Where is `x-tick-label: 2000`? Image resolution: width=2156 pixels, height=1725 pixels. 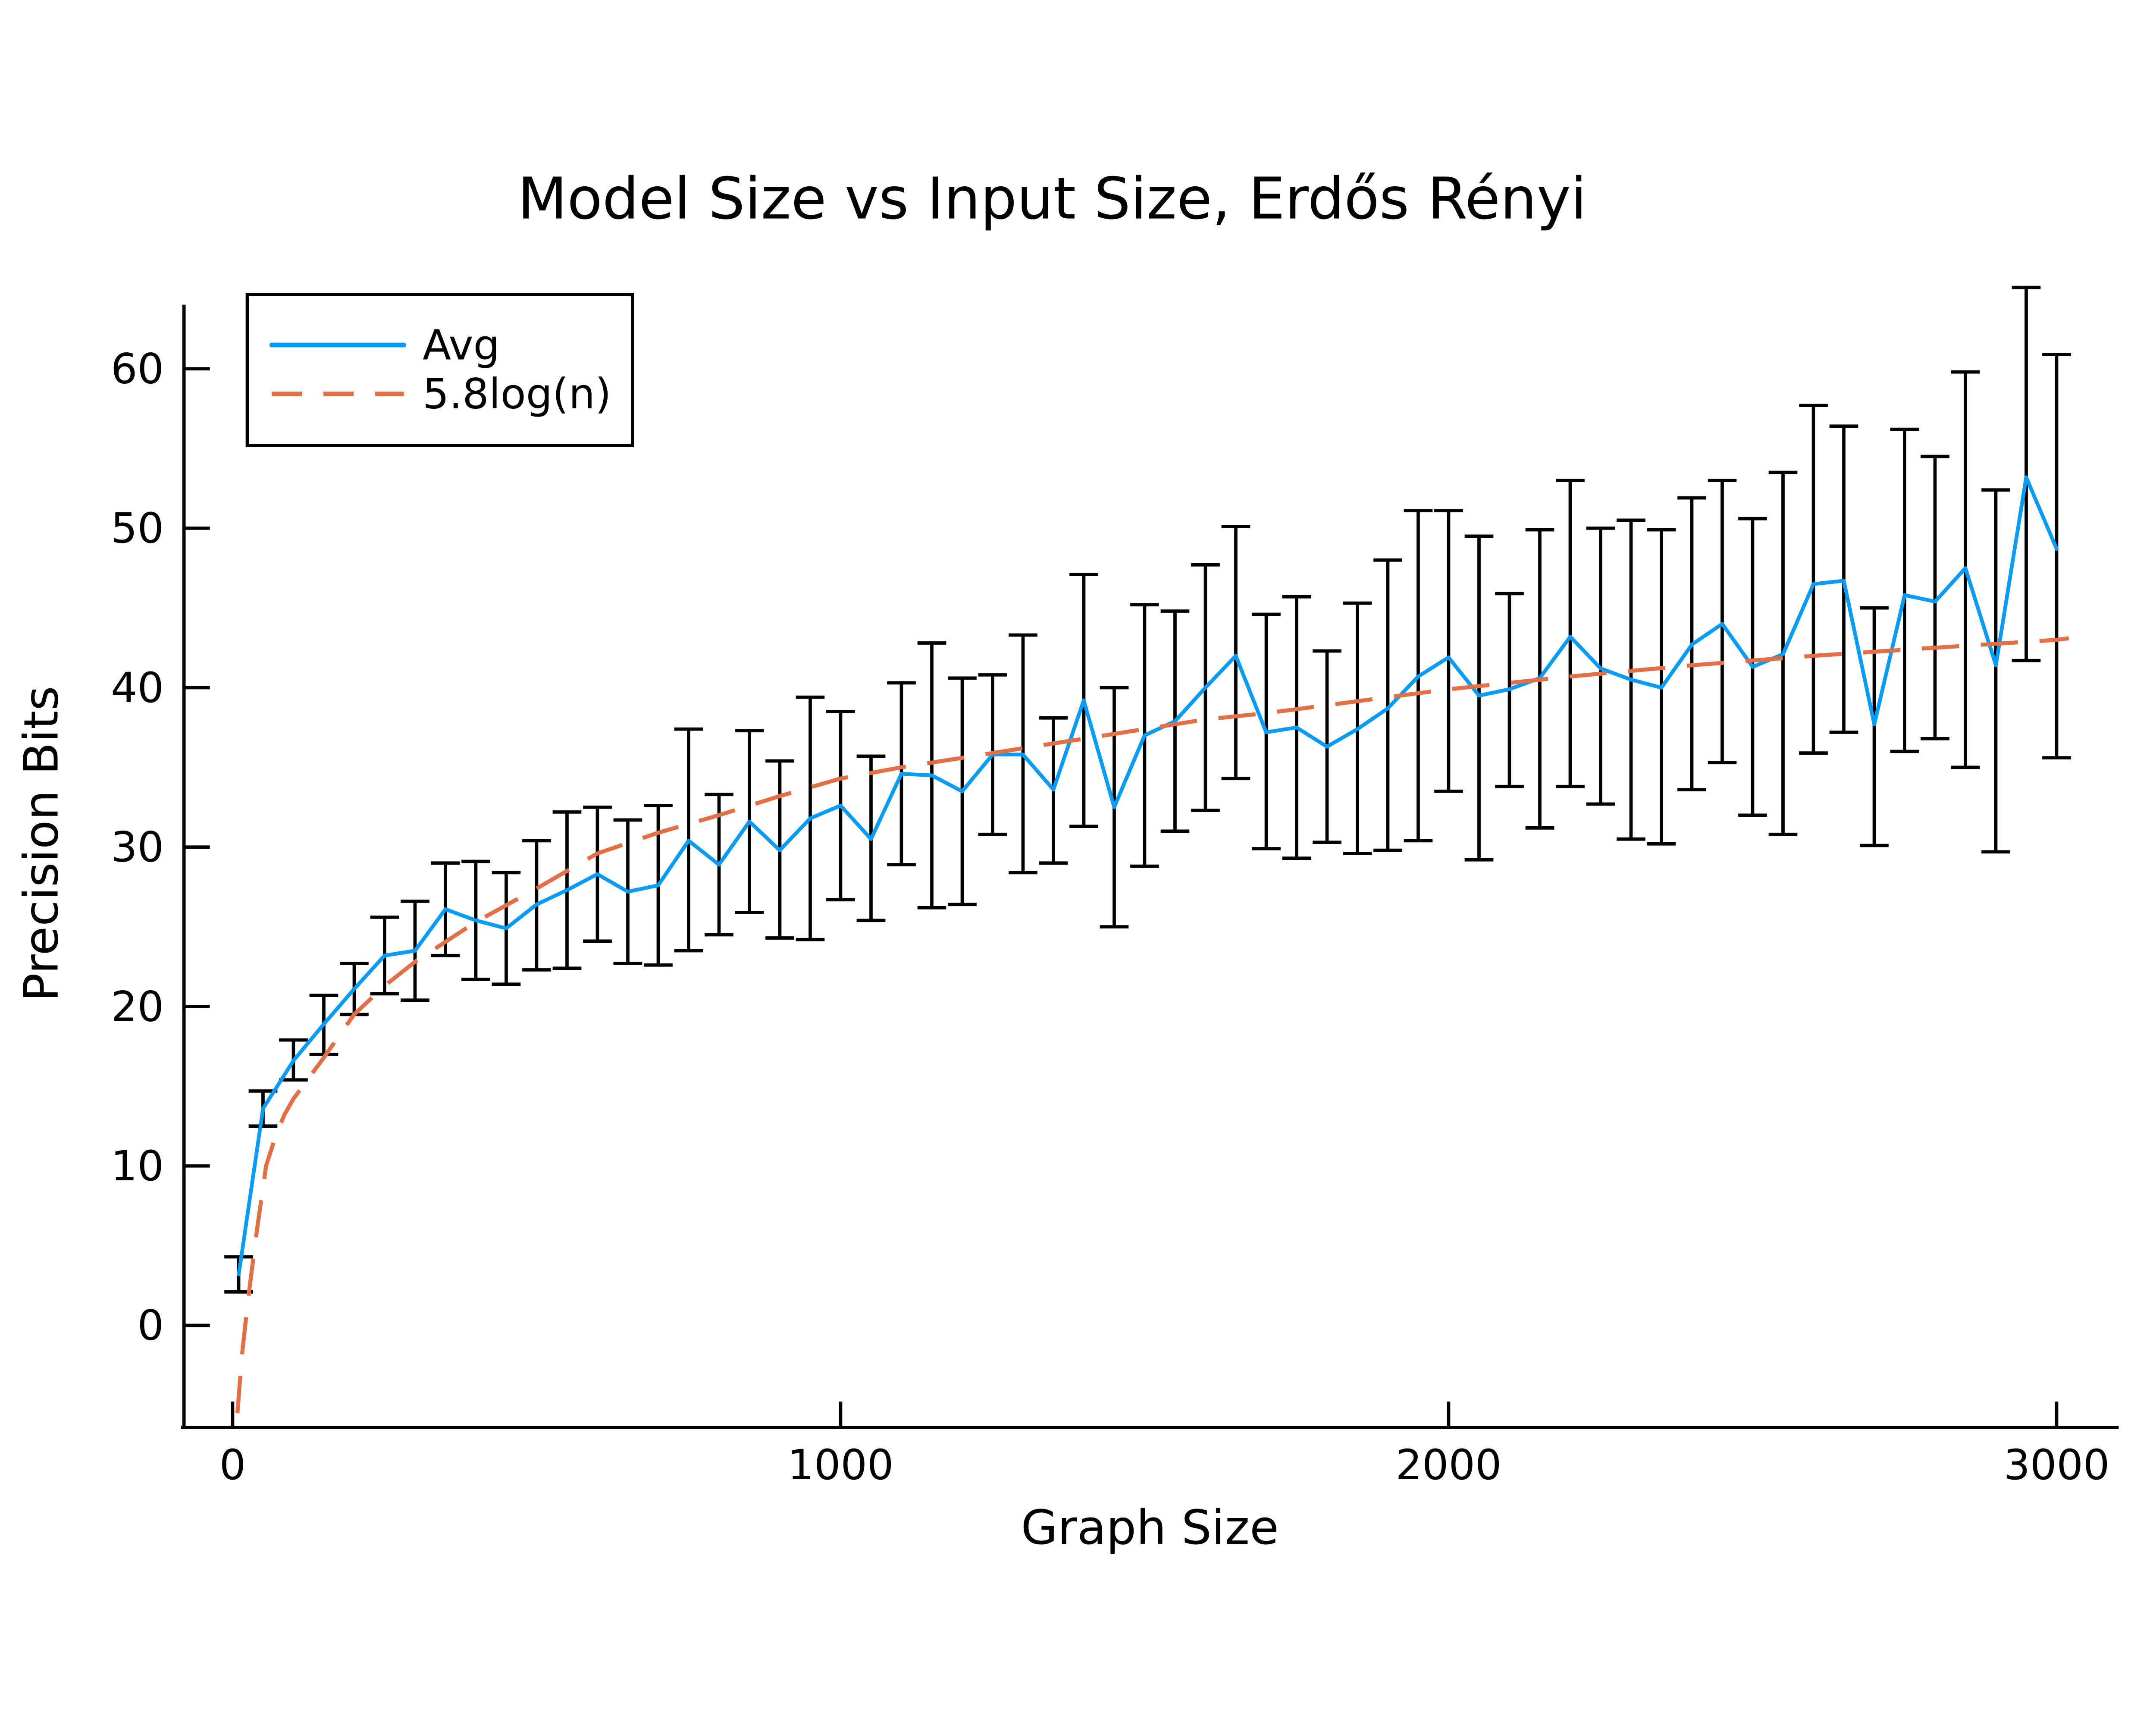 x-tick-label: 2000 is located at coordinates (1449, 1465).